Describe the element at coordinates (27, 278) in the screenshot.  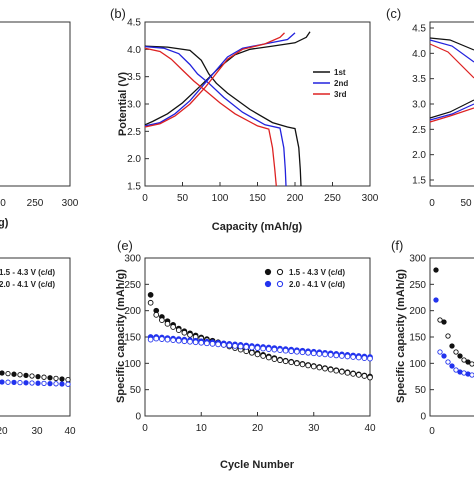
I see `panel-d-legend: 1.5 - 4.3 V (c/d) 2.0 - 4.1 V (c/d)` at that location.